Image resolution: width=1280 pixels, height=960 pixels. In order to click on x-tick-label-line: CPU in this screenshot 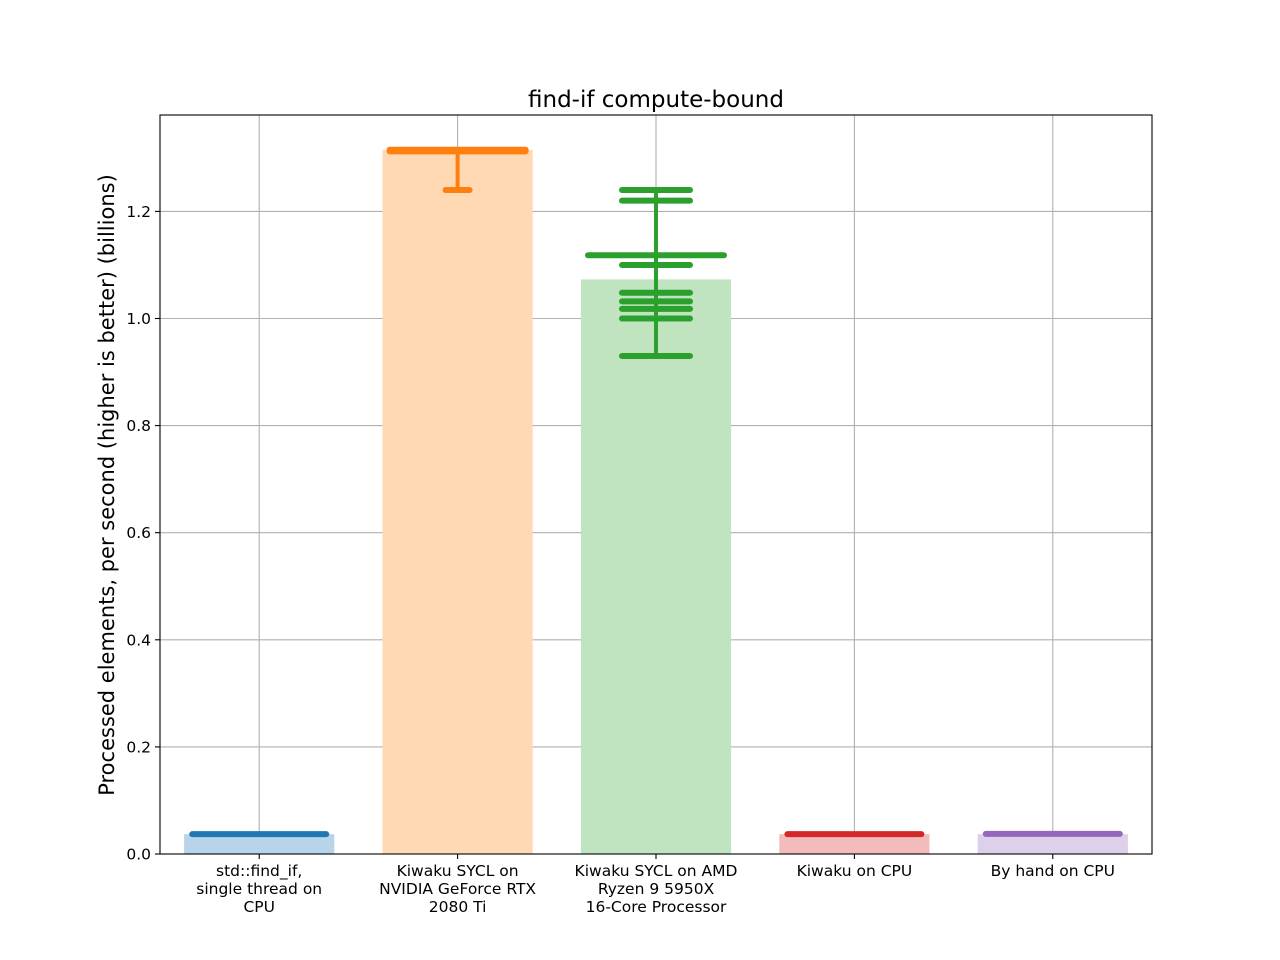, I will do `click(259, 907)`.